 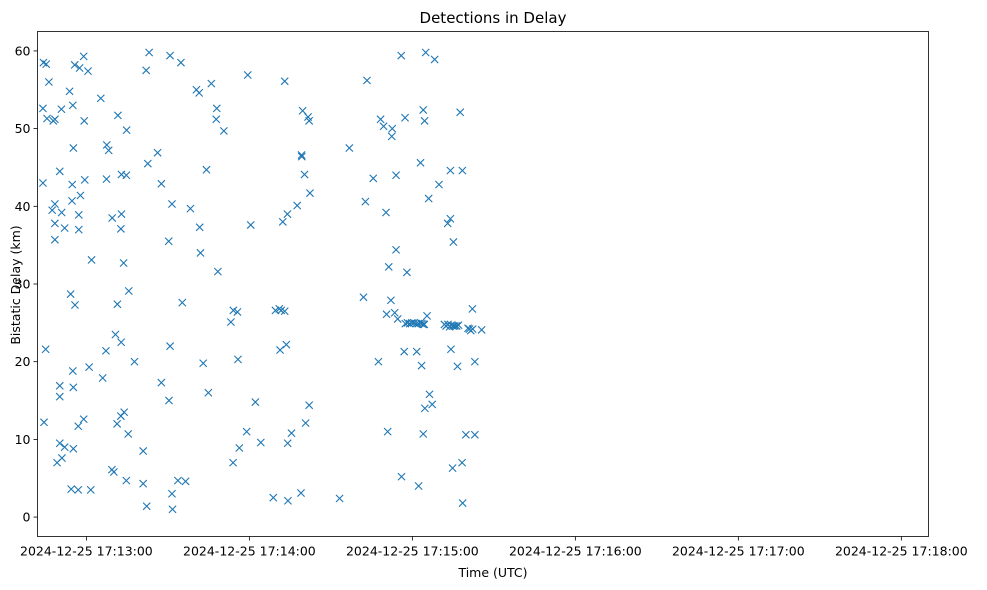 What do you see at coordinates (15, 284) in the screenshot?
I see `y-axis-label: Bistatic Delay (km)` at bounding box center [15, 284].